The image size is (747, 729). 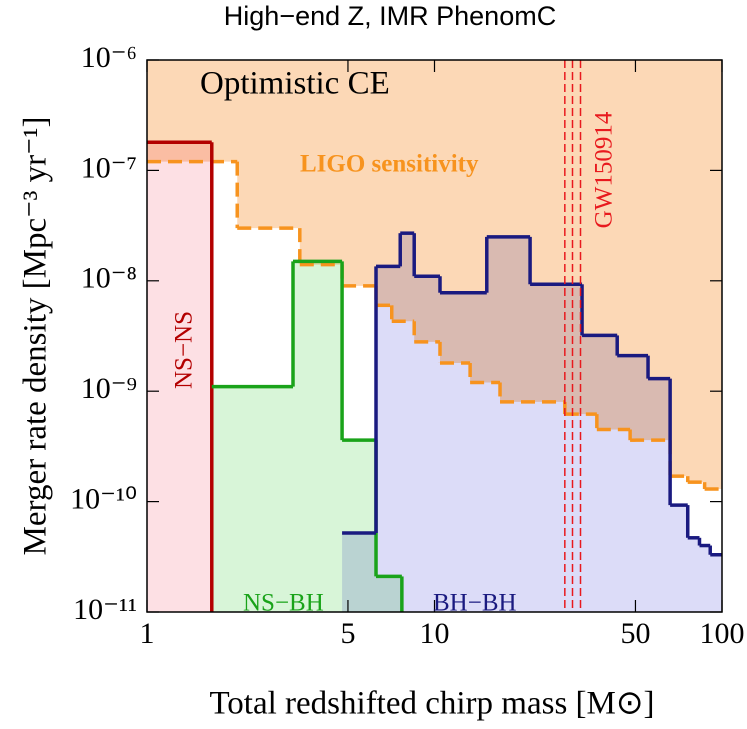 What do you see at coordinates (722, 633) in the screenshot?
I see `x-tick-label: 100` at bounding box center [722, 633].